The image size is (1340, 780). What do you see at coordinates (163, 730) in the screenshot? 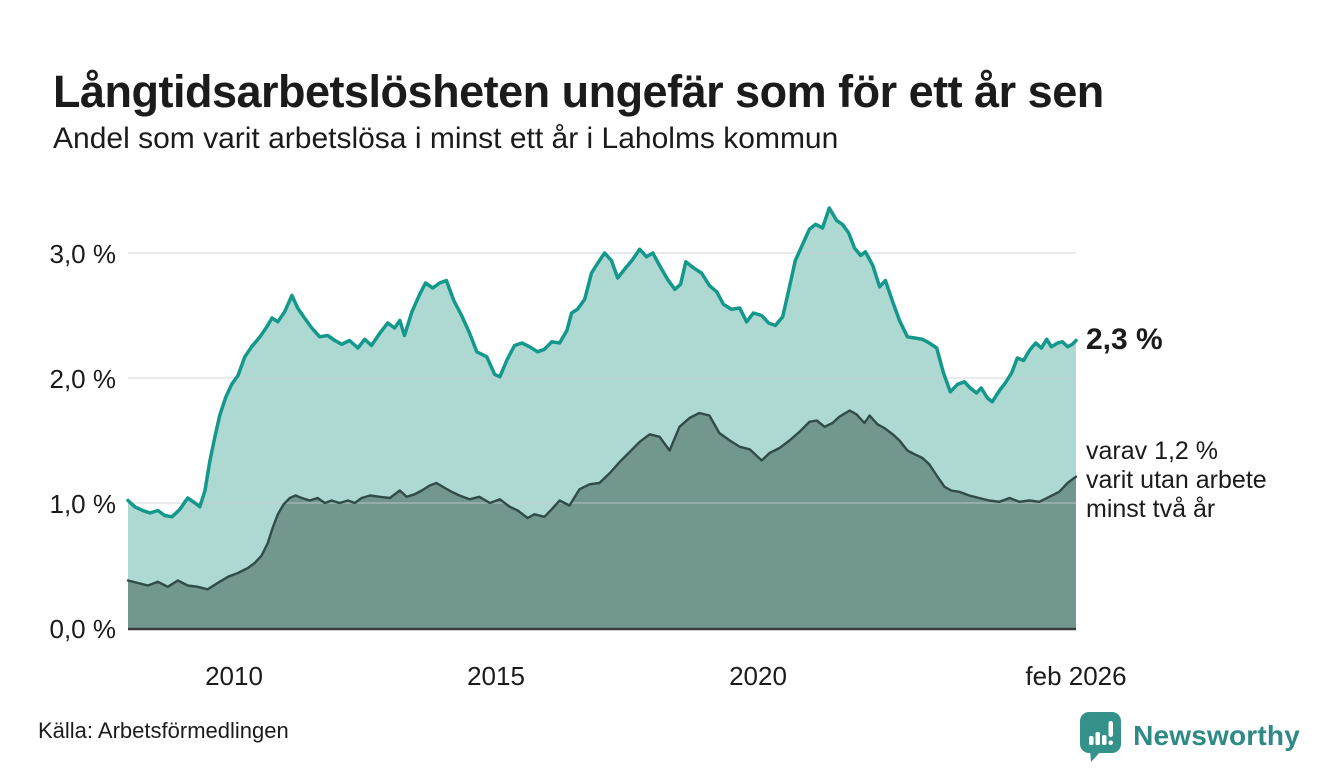
I see `source-note: Källa: Arbetsförmedlingen` at bounding box center [163, 730].